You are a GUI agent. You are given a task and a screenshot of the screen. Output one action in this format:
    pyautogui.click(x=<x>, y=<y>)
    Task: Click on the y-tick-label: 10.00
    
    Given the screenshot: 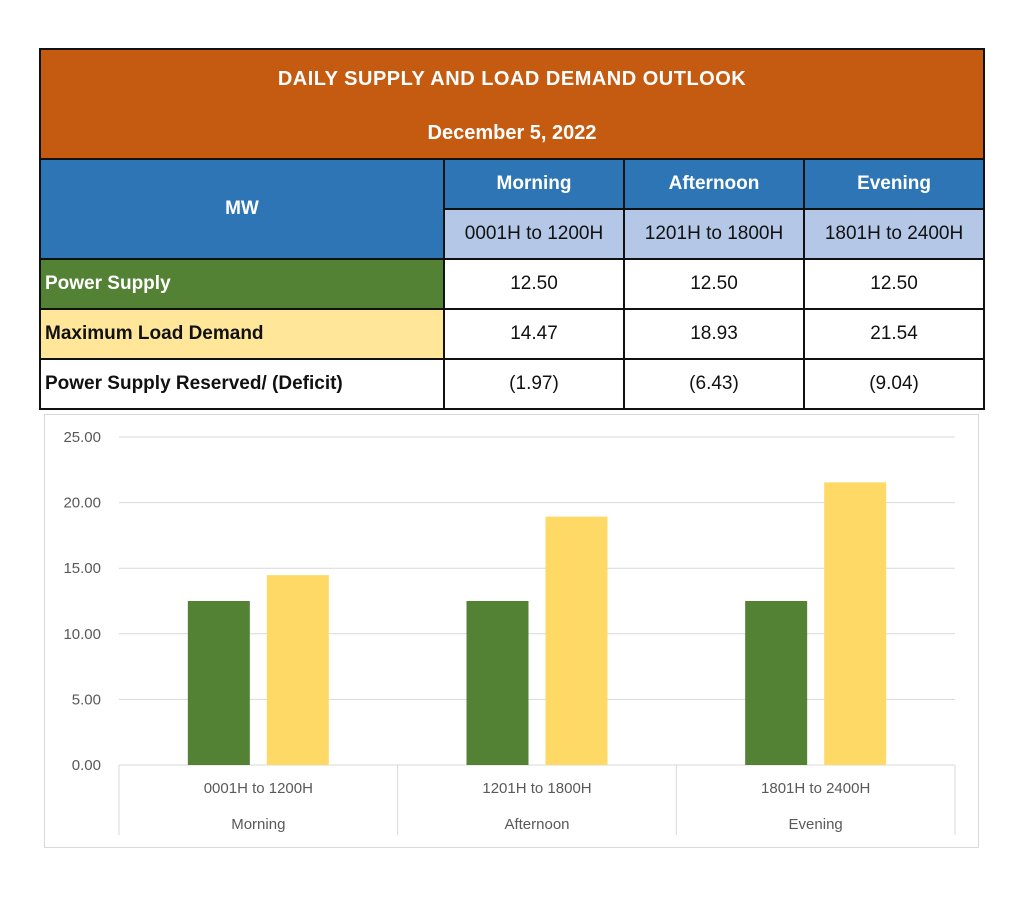 What is the action you would take?
    pyautogui.click(x=82, y=634)
    